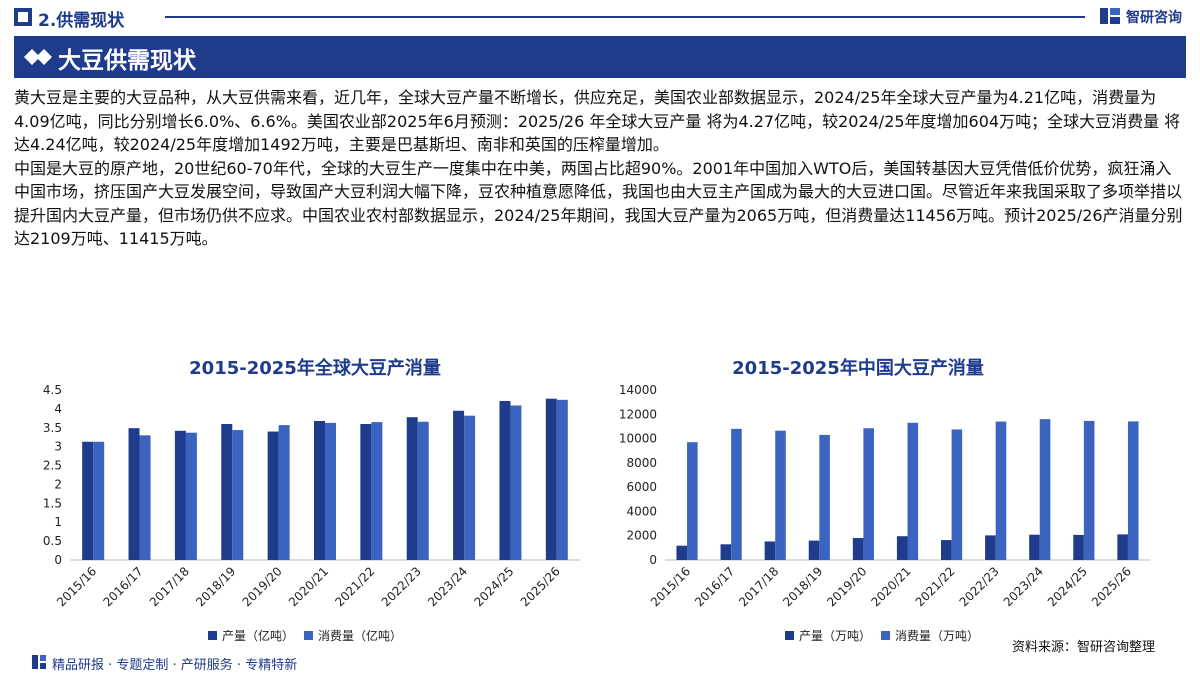 Image resolution: width=1200 pixels, height=673 pixels. I want to click on legend-label: 产量（万吨）, so click(835, 636).